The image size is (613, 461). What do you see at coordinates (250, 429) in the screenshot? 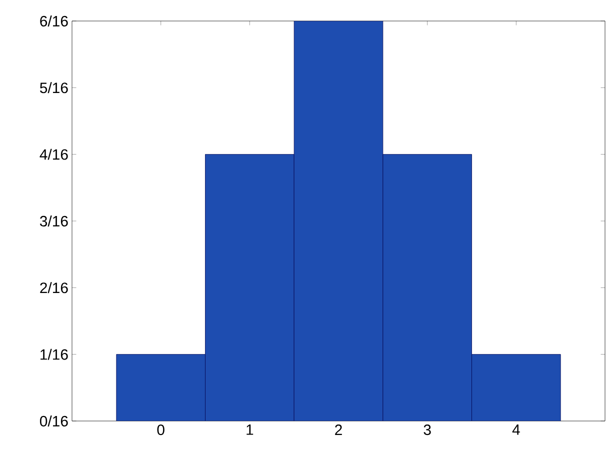
I see `x-tick-label: 1` at bounding box center [250, 429].